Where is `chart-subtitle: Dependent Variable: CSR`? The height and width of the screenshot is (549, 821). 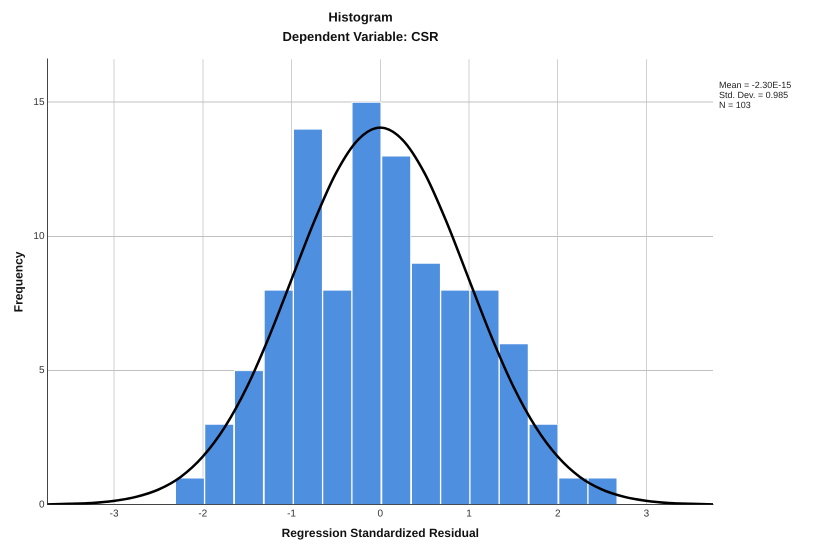
chart-subtitle: Dependent Variable: CSR is located at coordinates (361, 36).